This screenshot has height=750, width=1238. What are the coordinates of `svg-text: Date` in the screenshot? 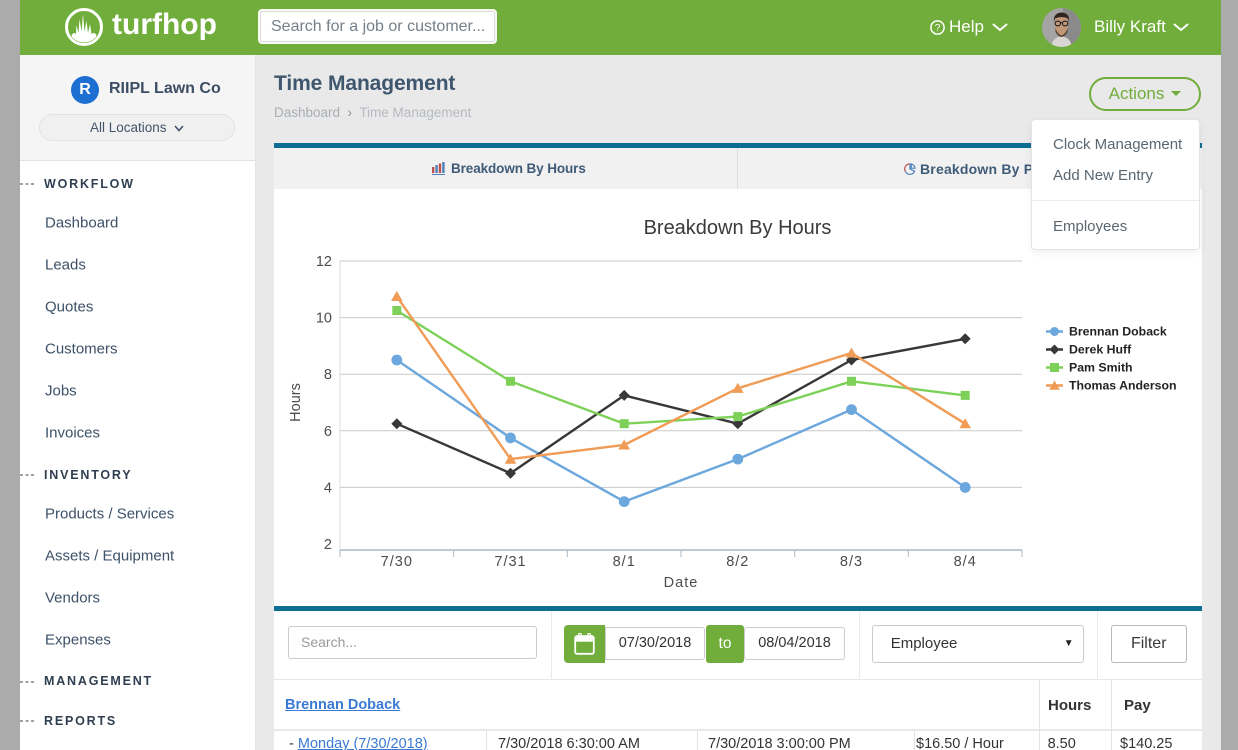 It's located at (681, 583).